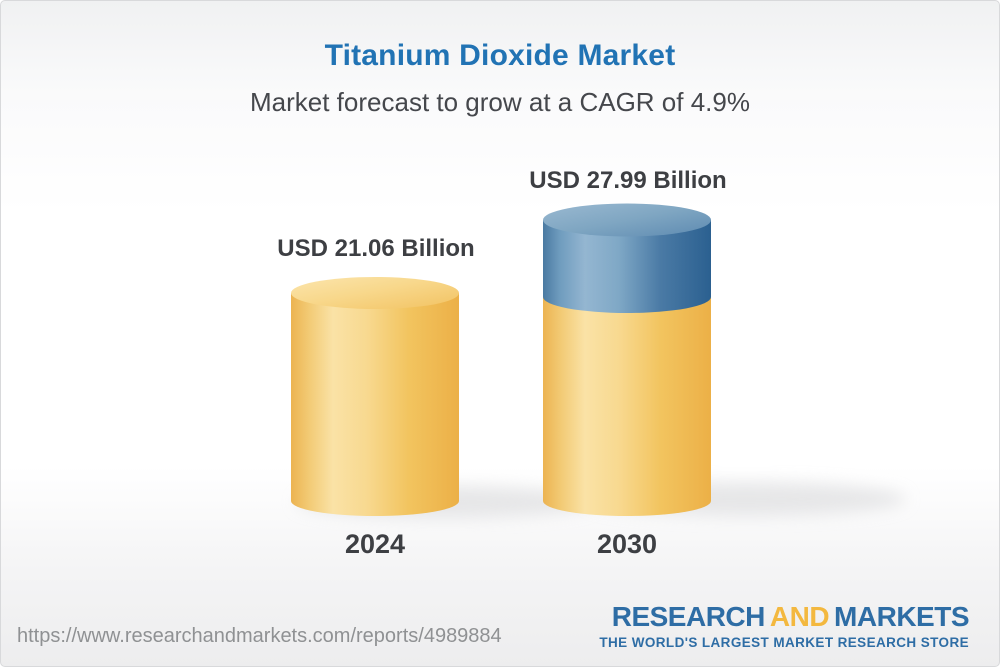  What do you see at coordinates (376, 248) in the screenshot?
I see `value-label-2024: USD 21.06 Billion` at bounding box center [376, 248].